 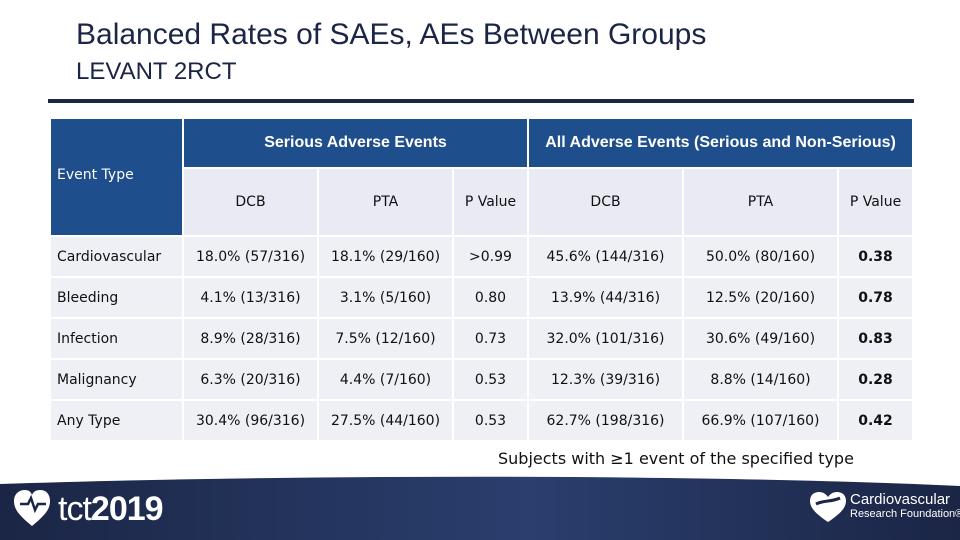 What do you see at coordinates (761, 420) in the screenshot?
I see `cell-ae-pta: 66.9% (107/160)` at bounding box center [761, 420].